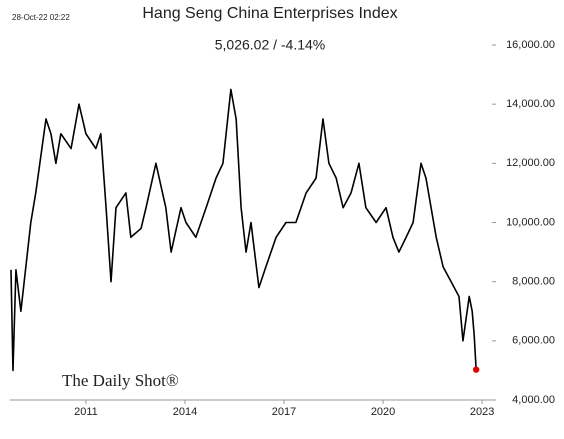 The height and width of the screenshot is (439, 564). I want to click on watermark: The Daily Shot®, so click(120, 380).